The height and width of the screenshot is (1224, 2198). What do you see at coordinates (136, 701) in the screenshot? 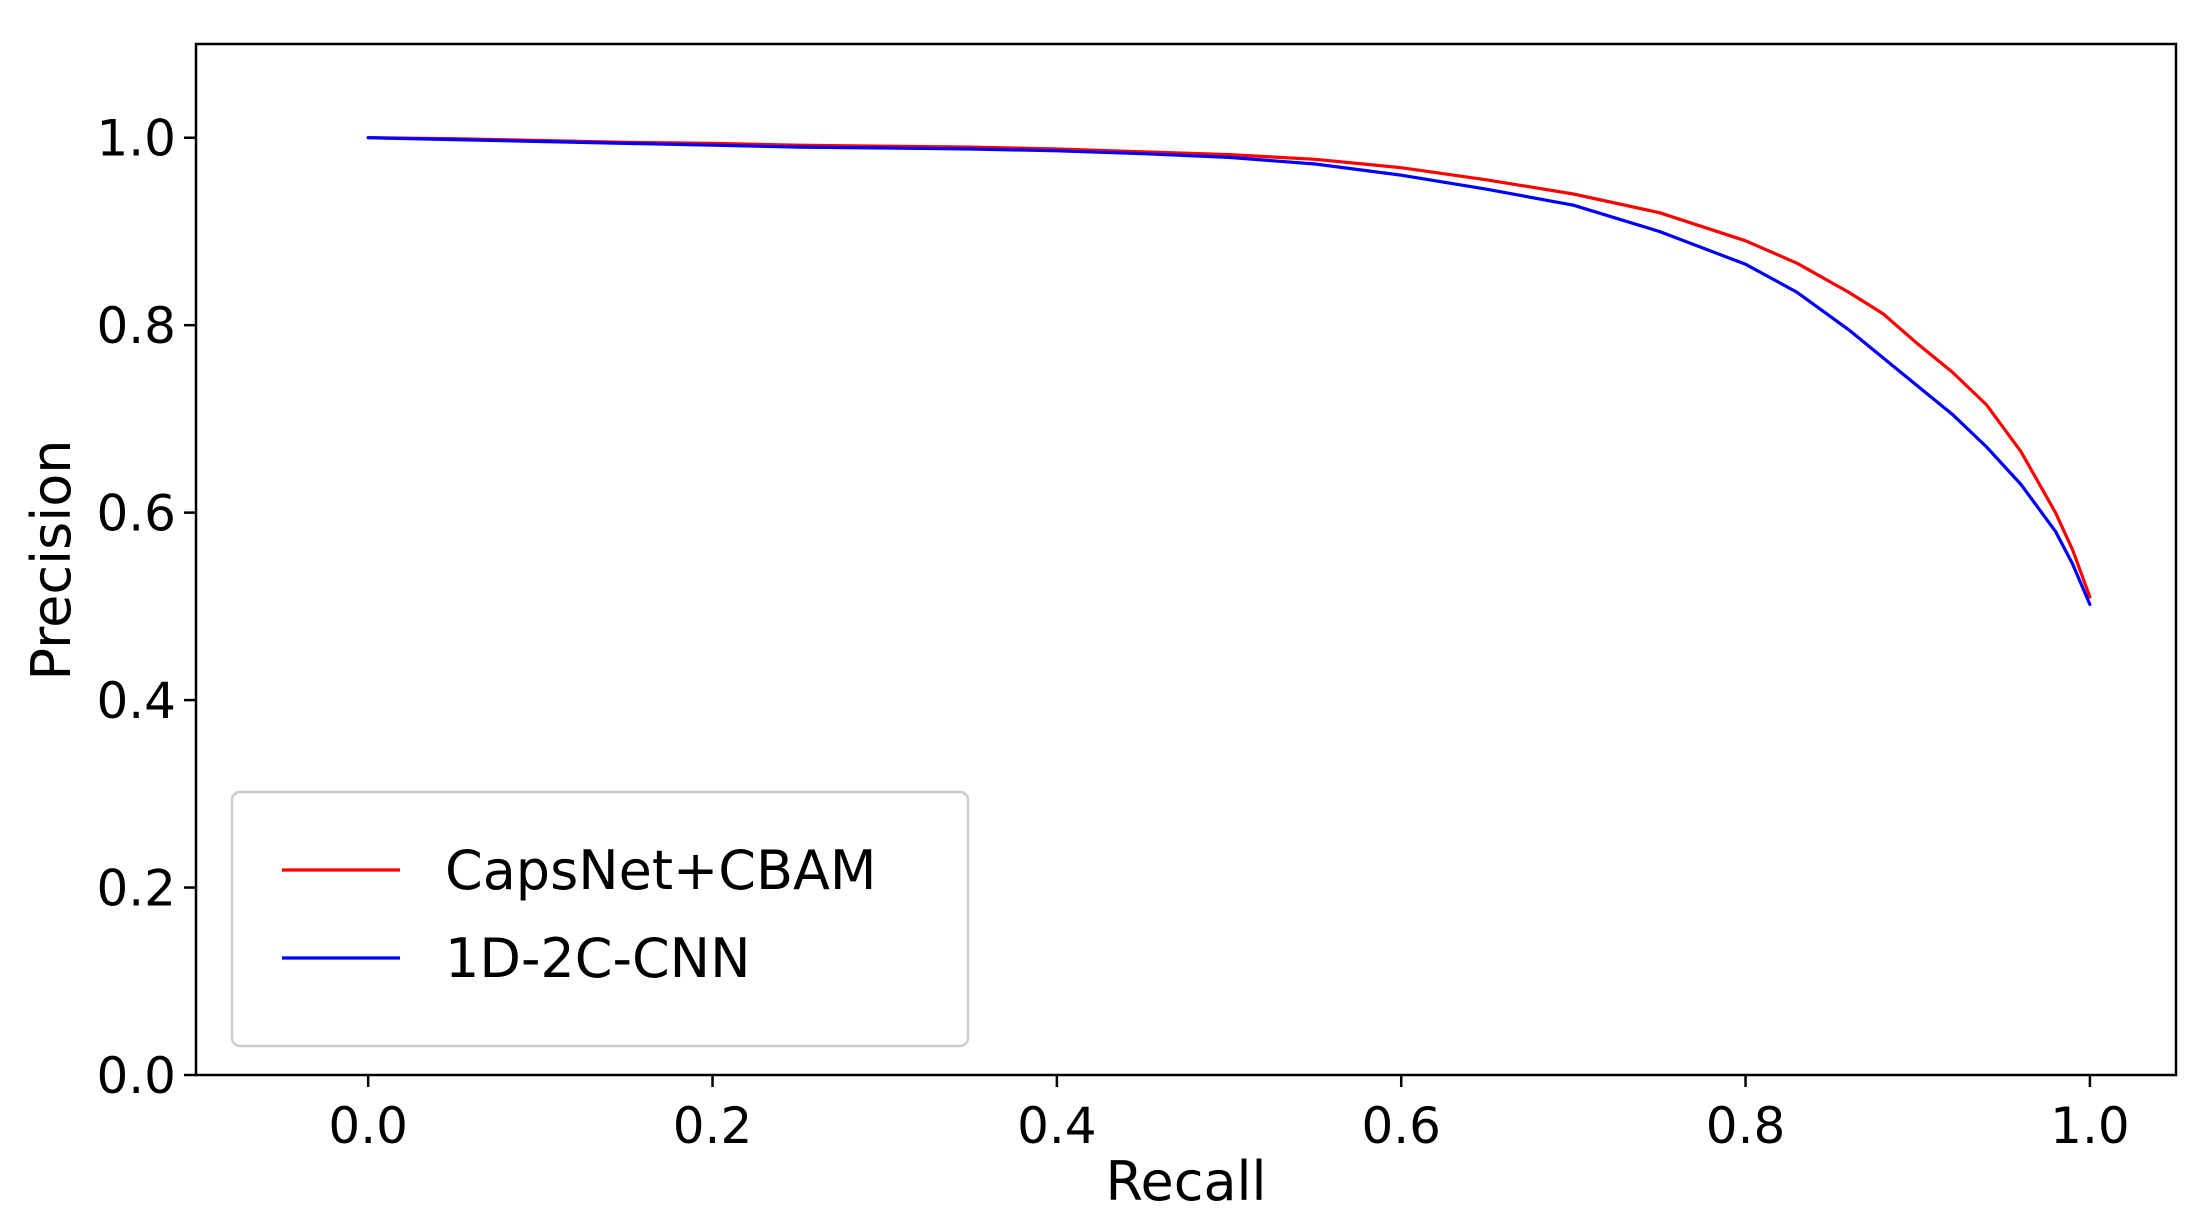
I see `y-tick-label: 0.4` at bounding box center [136, 701].